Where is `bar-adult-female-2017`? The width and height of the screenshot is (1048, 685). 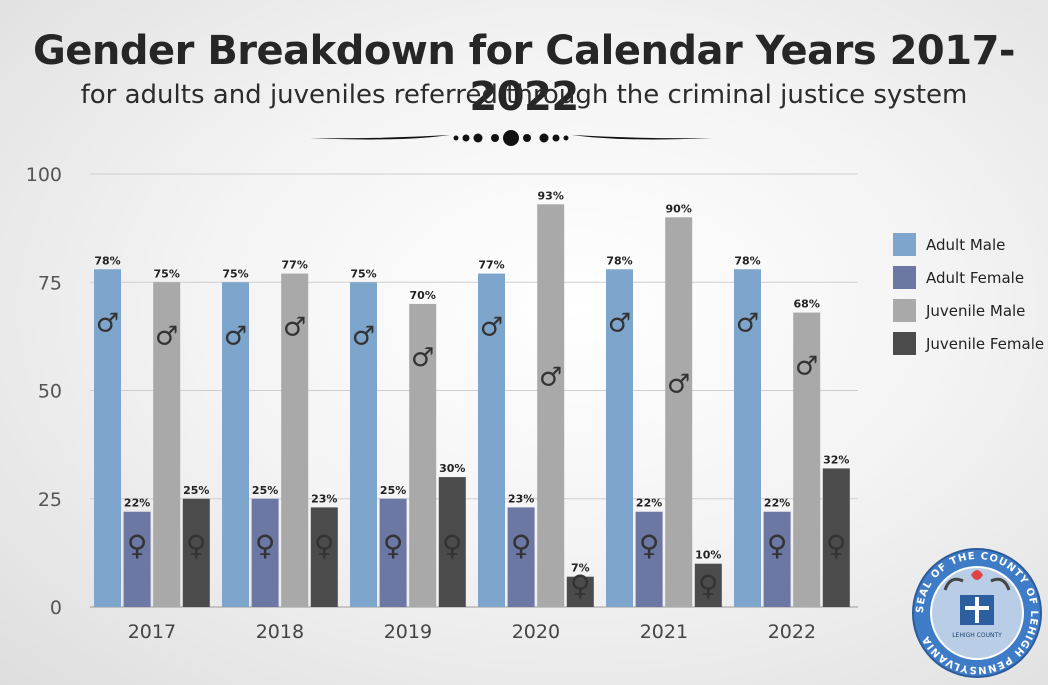
bar-adult-female-2017 is located at coordinates (137, 559).